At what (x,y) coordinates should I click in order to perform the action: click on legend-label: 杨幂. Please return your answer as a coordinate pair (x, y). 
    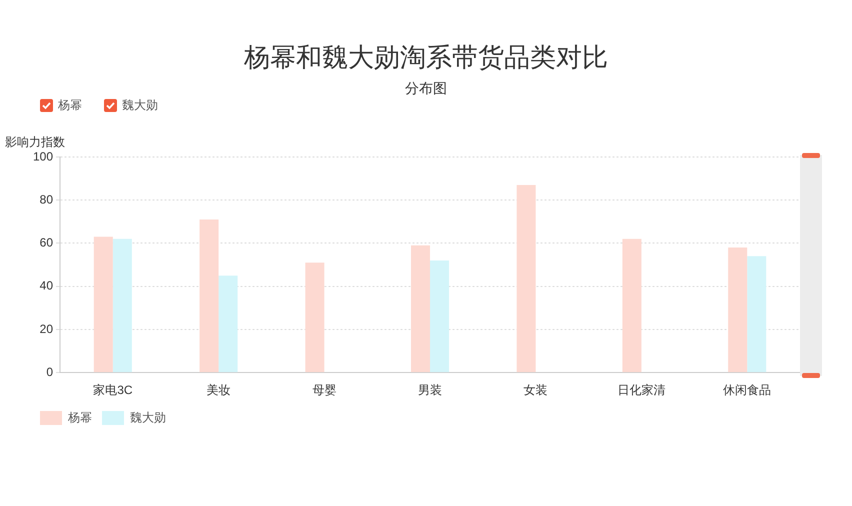
    Looking at the image, I should click on (79, 417).